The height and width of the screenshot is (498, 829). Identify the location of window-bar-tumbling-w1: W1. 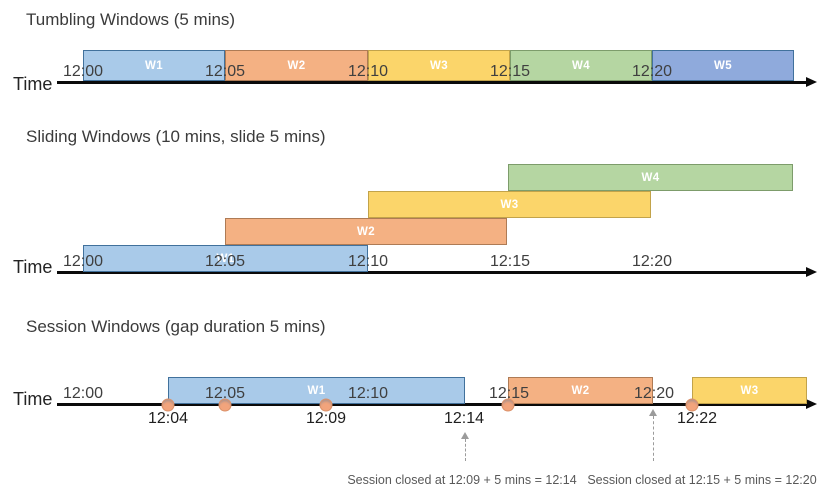
(154, 65).